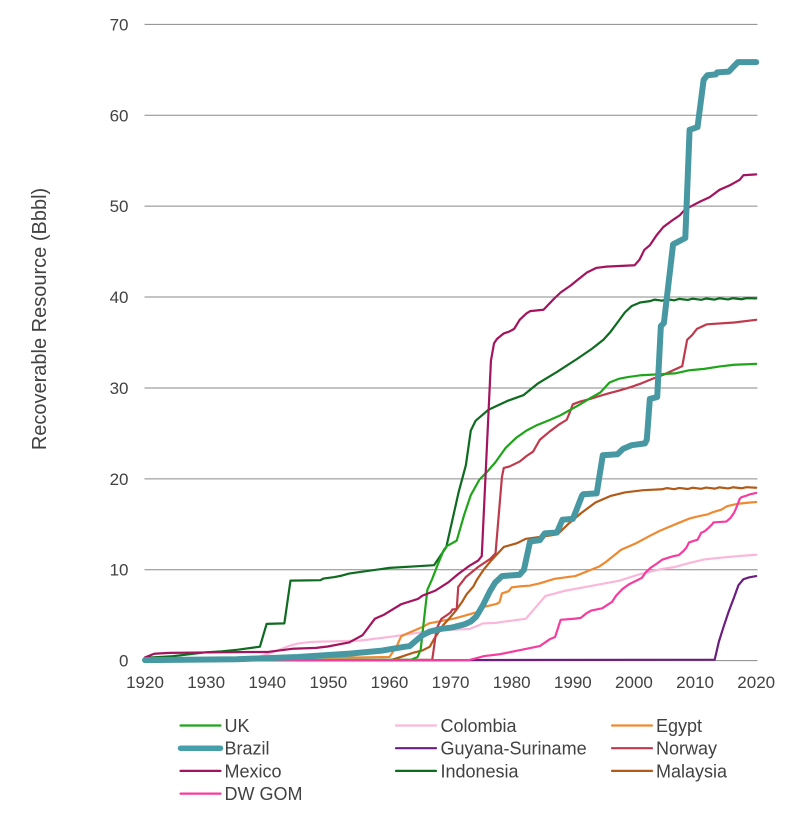  Describe the element at coordinates (119, 297) in the screenshot. I see `svg-text: 40` at that location.